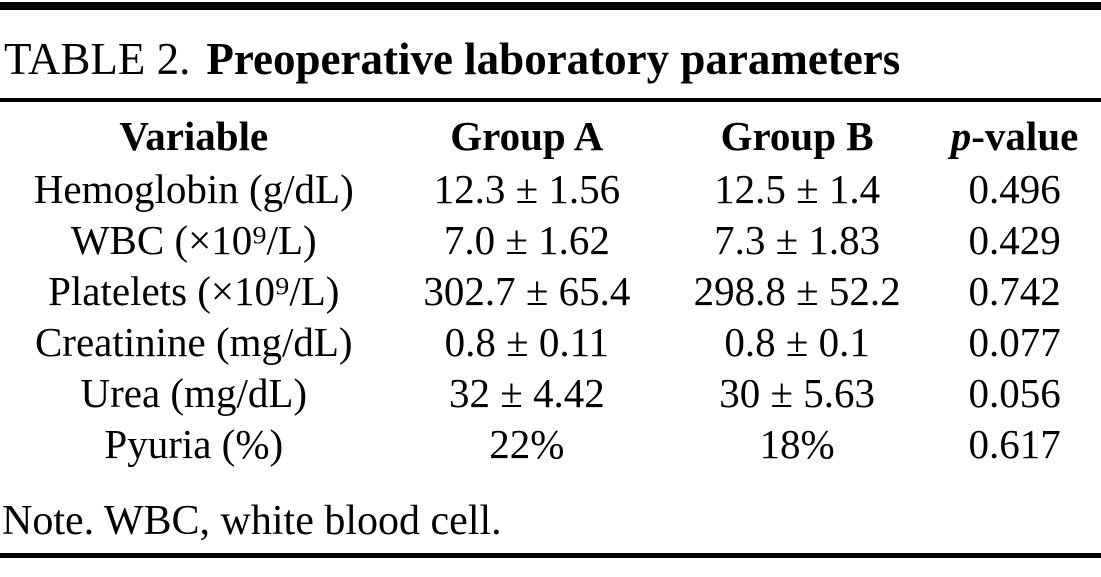  I want to click on table-row: Urea (mg/dL) 32 ± 4.42 30 ± 5.63 0.056, so click(550, 392).